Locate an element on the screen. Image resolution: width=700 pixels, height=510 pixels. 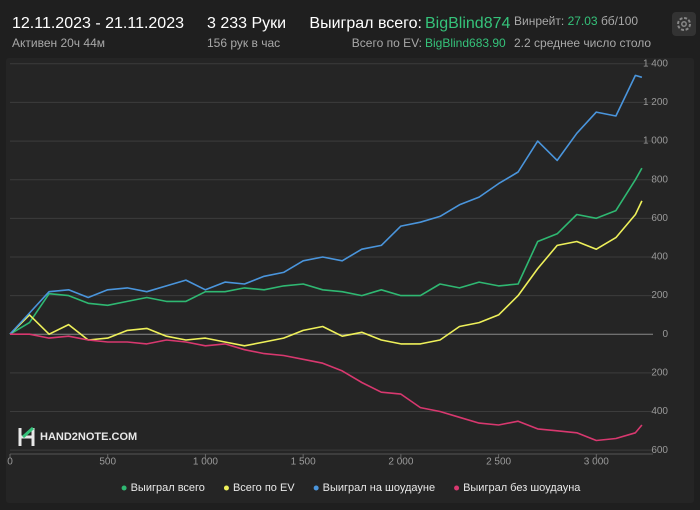
y-tick-label: 800 is located at coordinates (659, 179).